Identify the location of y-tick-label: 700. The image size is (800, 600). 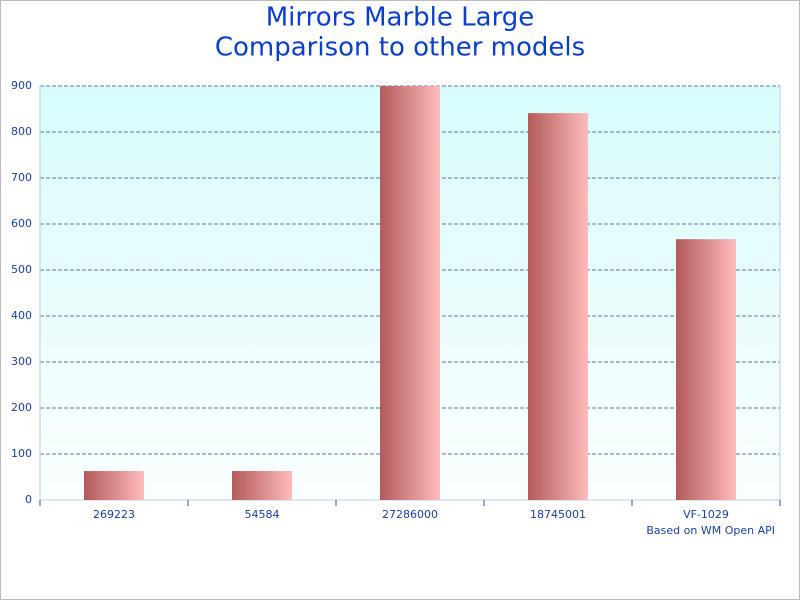
(21, 177).